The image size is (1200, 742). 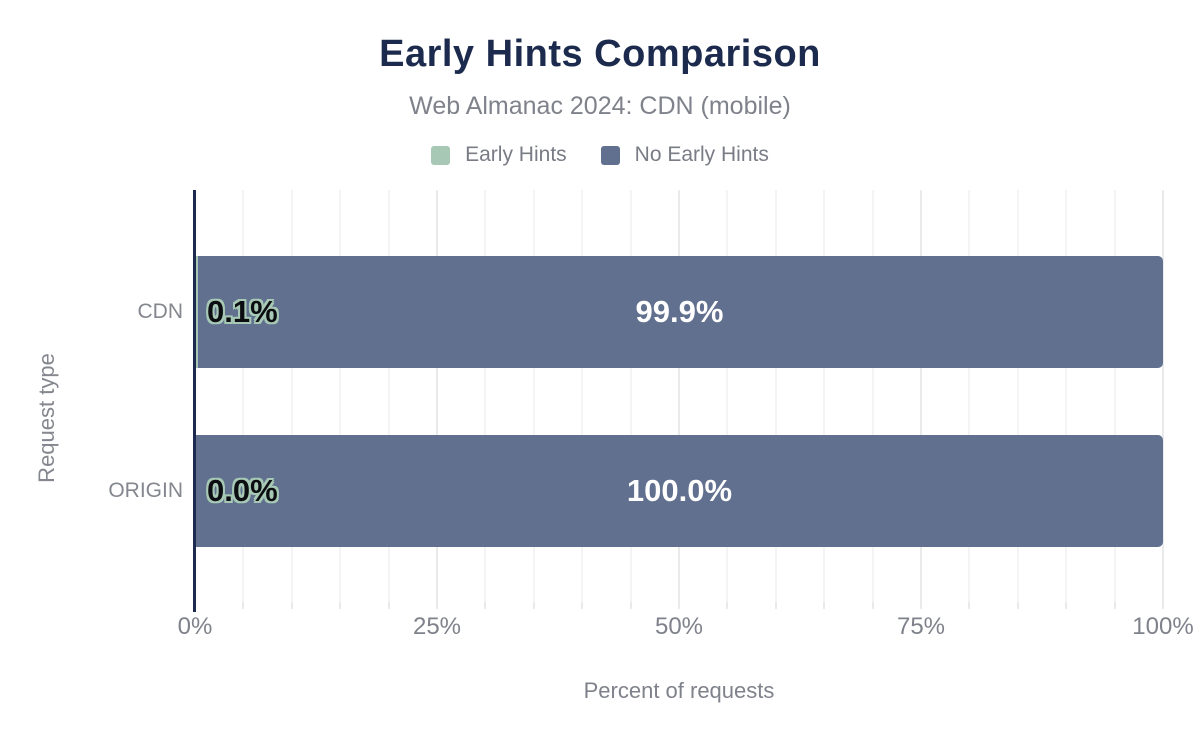 I want to click on x-tick-label: 75%, so click(x=921, y=626).